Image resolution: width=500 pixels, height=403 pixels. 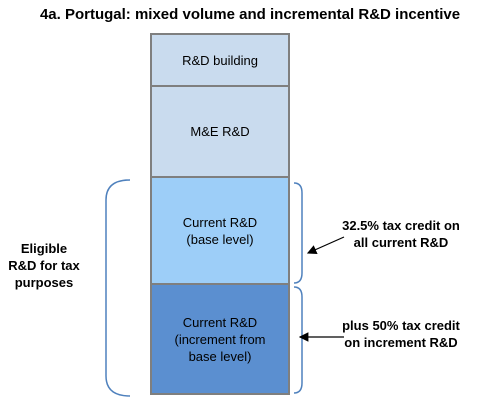 I want to click on note-base-credit: 32.5% tax credit on all current R&D, so click(x=401, y=234).